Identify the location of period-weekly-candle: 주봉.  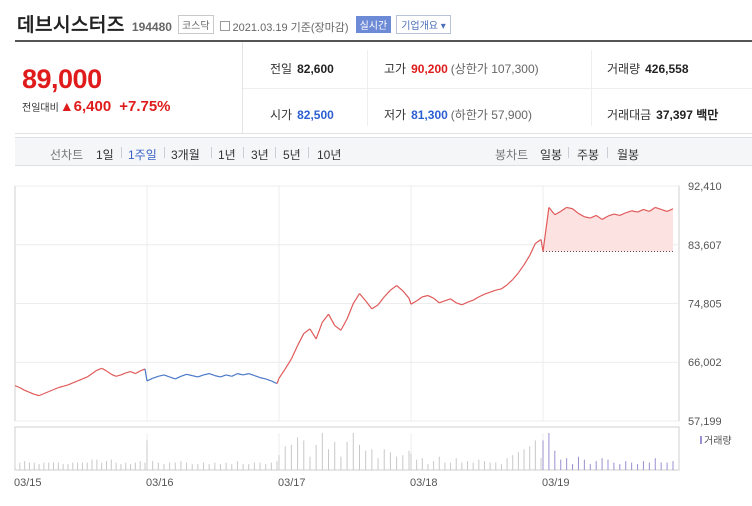
(588, 155).